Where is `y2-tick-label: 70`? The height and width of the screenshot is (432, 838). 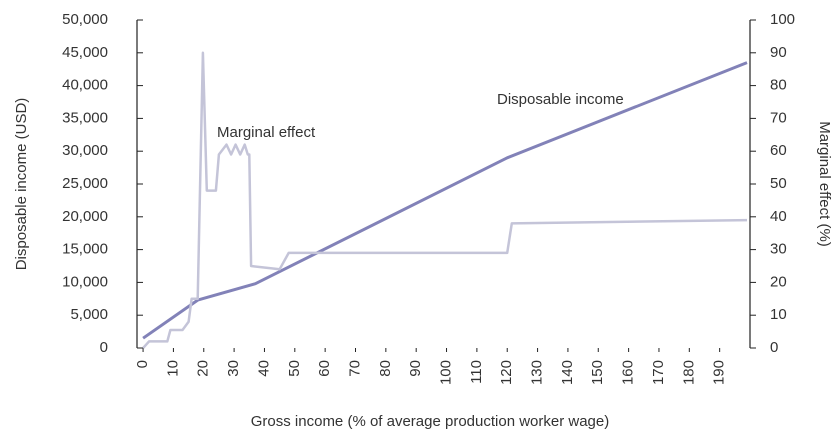
y2-tick-label: 70 is located at coordinates (778, 117).